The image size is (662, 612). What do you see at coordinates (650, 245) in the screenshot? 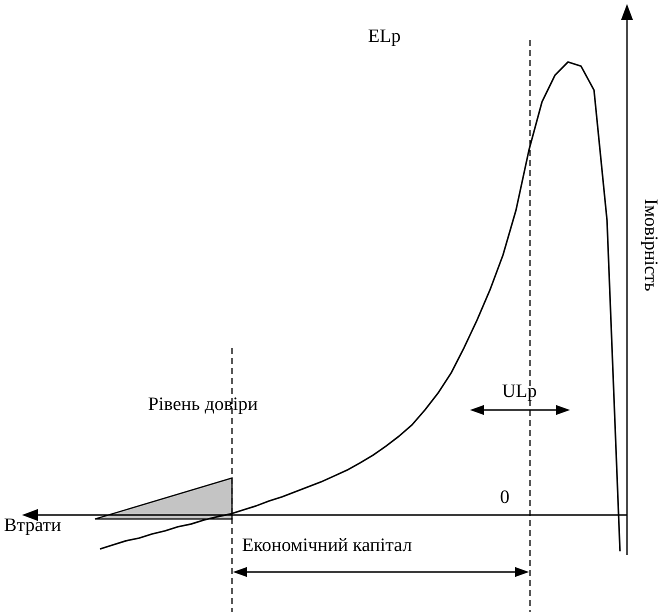
I see `y-axis-title: Імовірність` at bounding box center [650, 245].